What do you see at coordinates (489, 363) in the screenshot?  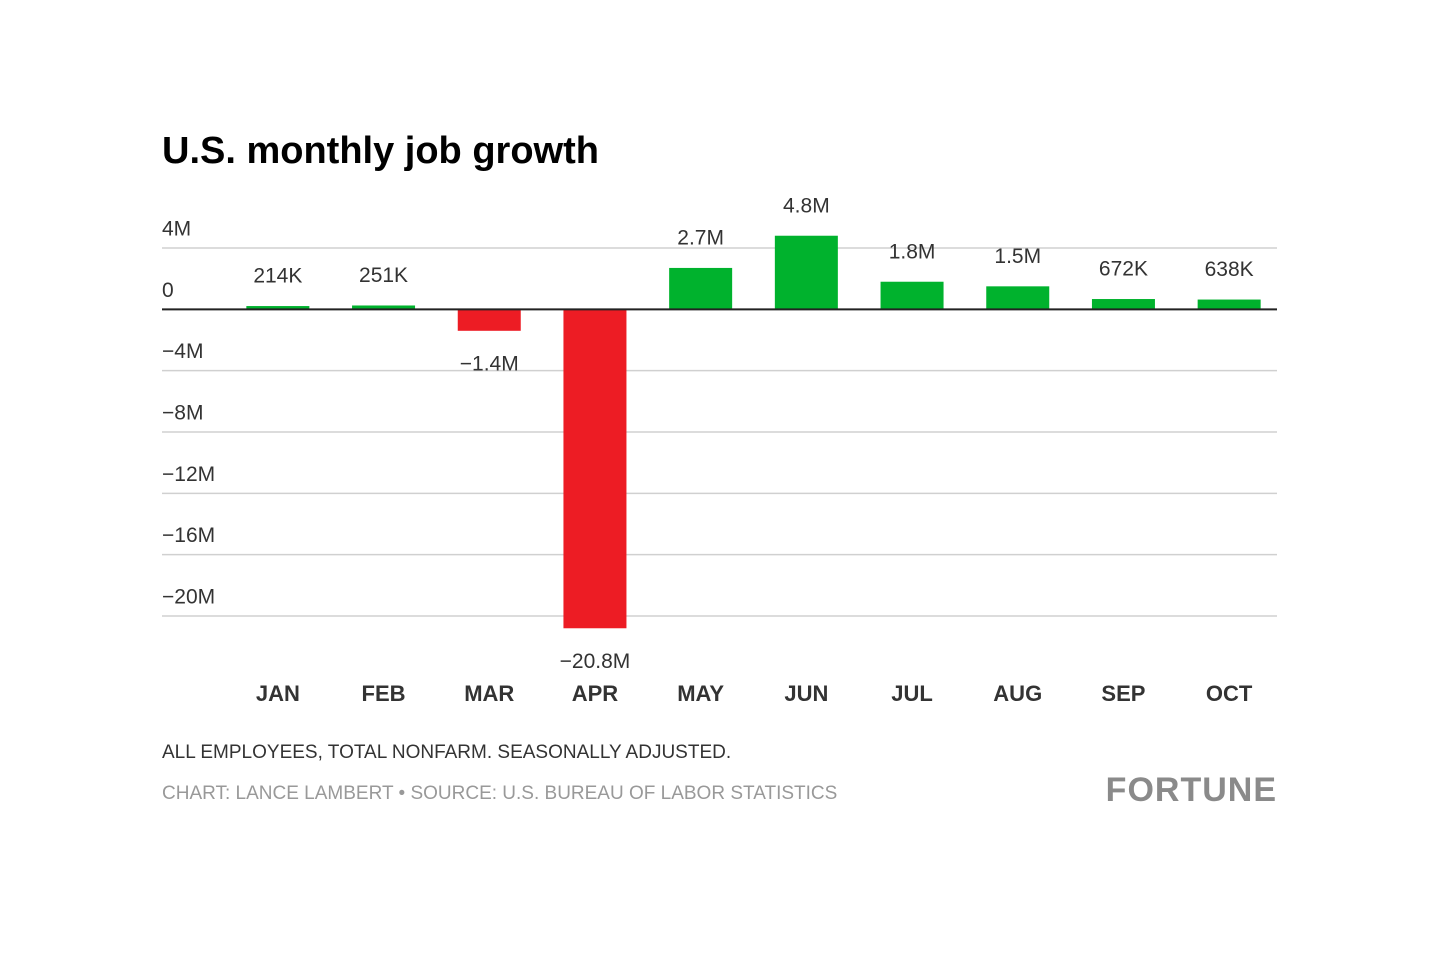 I see `value-label: −1.4M` at bounding box center [489, 363].